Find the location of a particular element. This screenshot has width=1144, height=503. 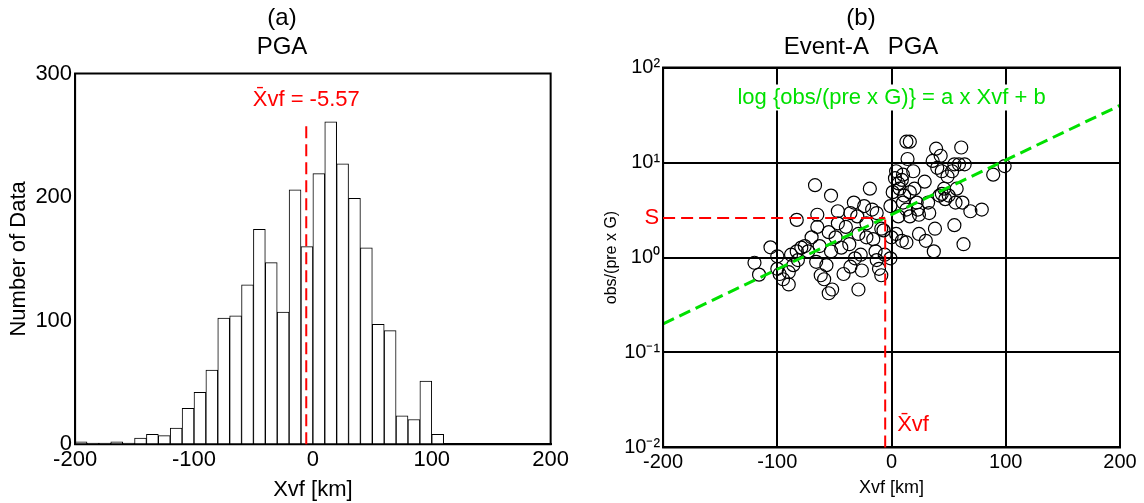

chart-subtitle: PGA is located at coordinates (282, 45).